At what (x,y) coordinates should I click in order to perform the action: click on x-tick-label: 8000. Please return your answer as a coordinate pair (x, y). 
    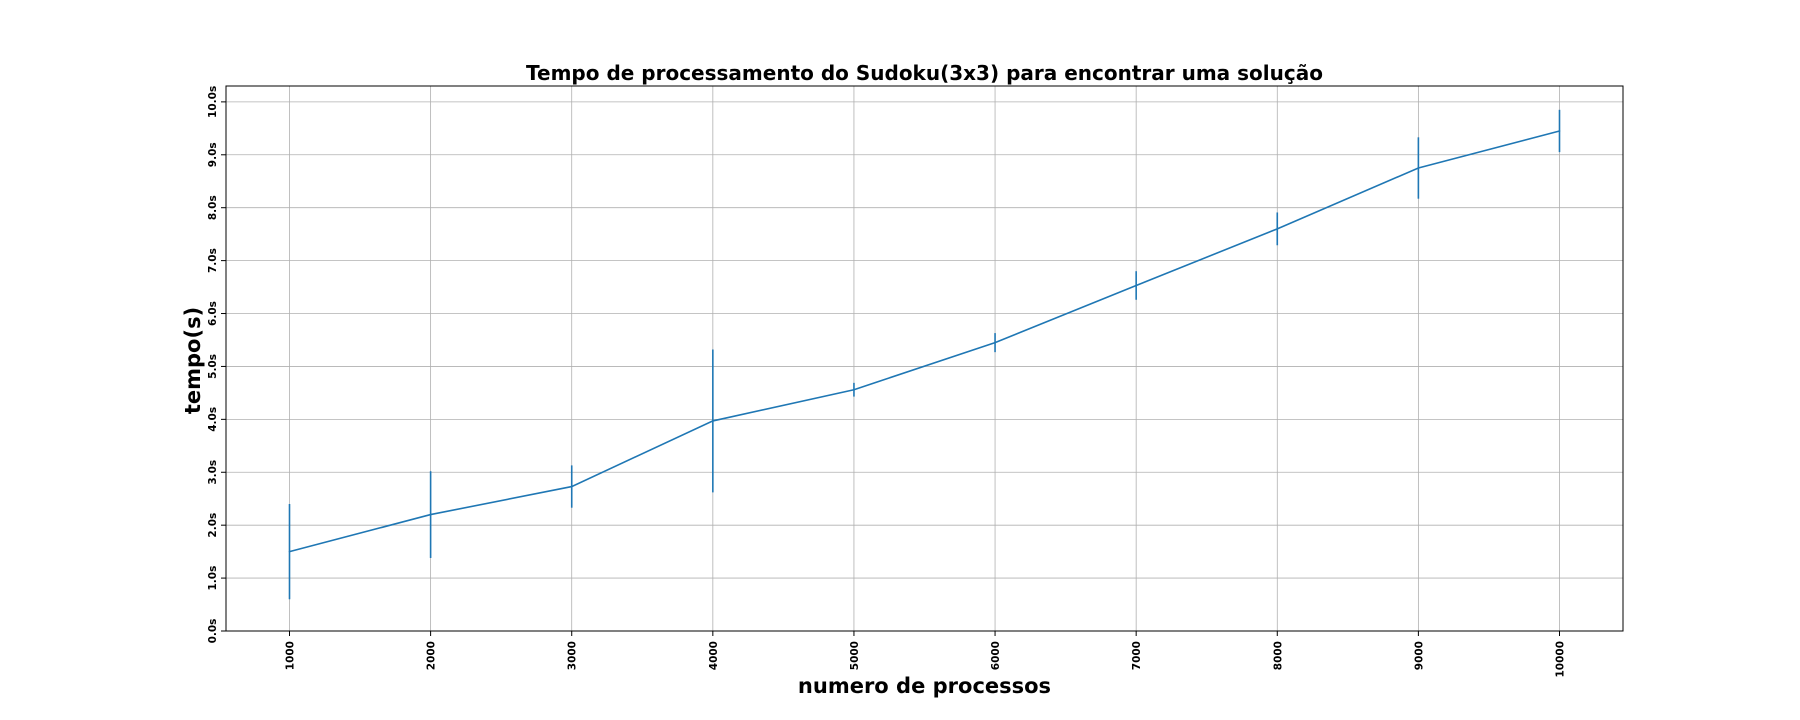
    Looking at the image, I should click on (1278, 655).